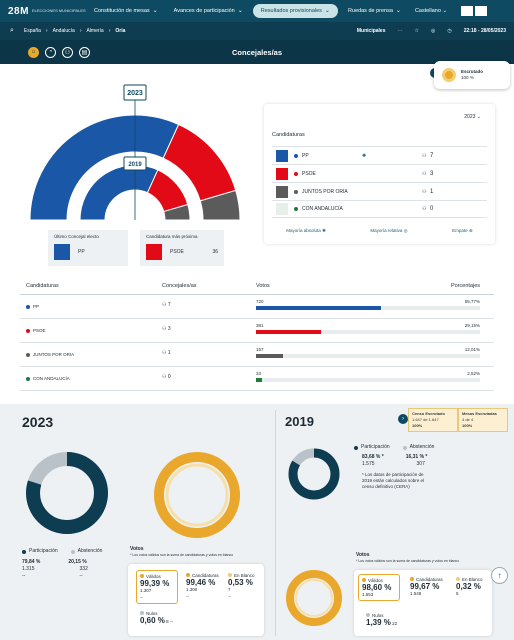 The image size is (514, 640). What do you see at coordinates (257, 355) in the screenshot?
I see `table-row: JUNTOS POR ORIA ⚇ 1 157 12,01%` at bounding box center [257, 355].